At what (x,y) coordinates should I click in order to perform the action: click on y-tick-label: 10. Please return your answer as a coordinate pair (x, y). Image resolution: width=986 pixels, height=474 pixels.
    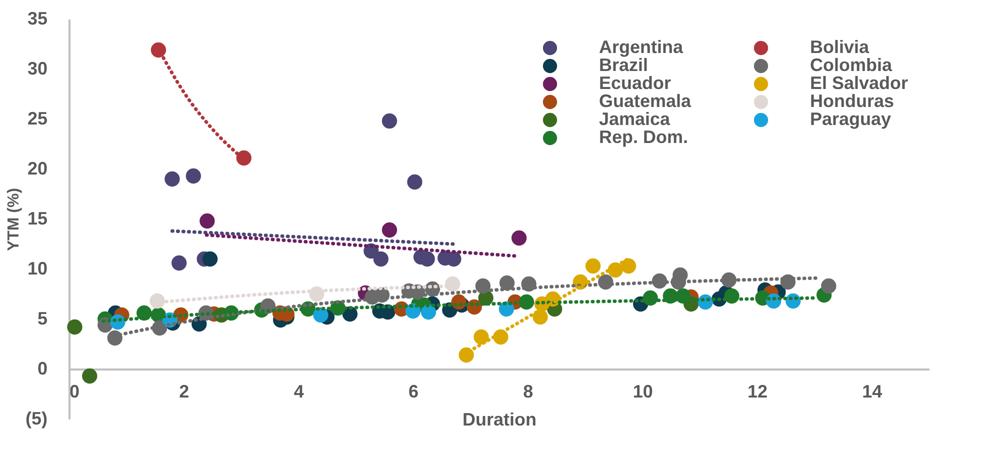
    Looking at the image, I should click on (37, 268).